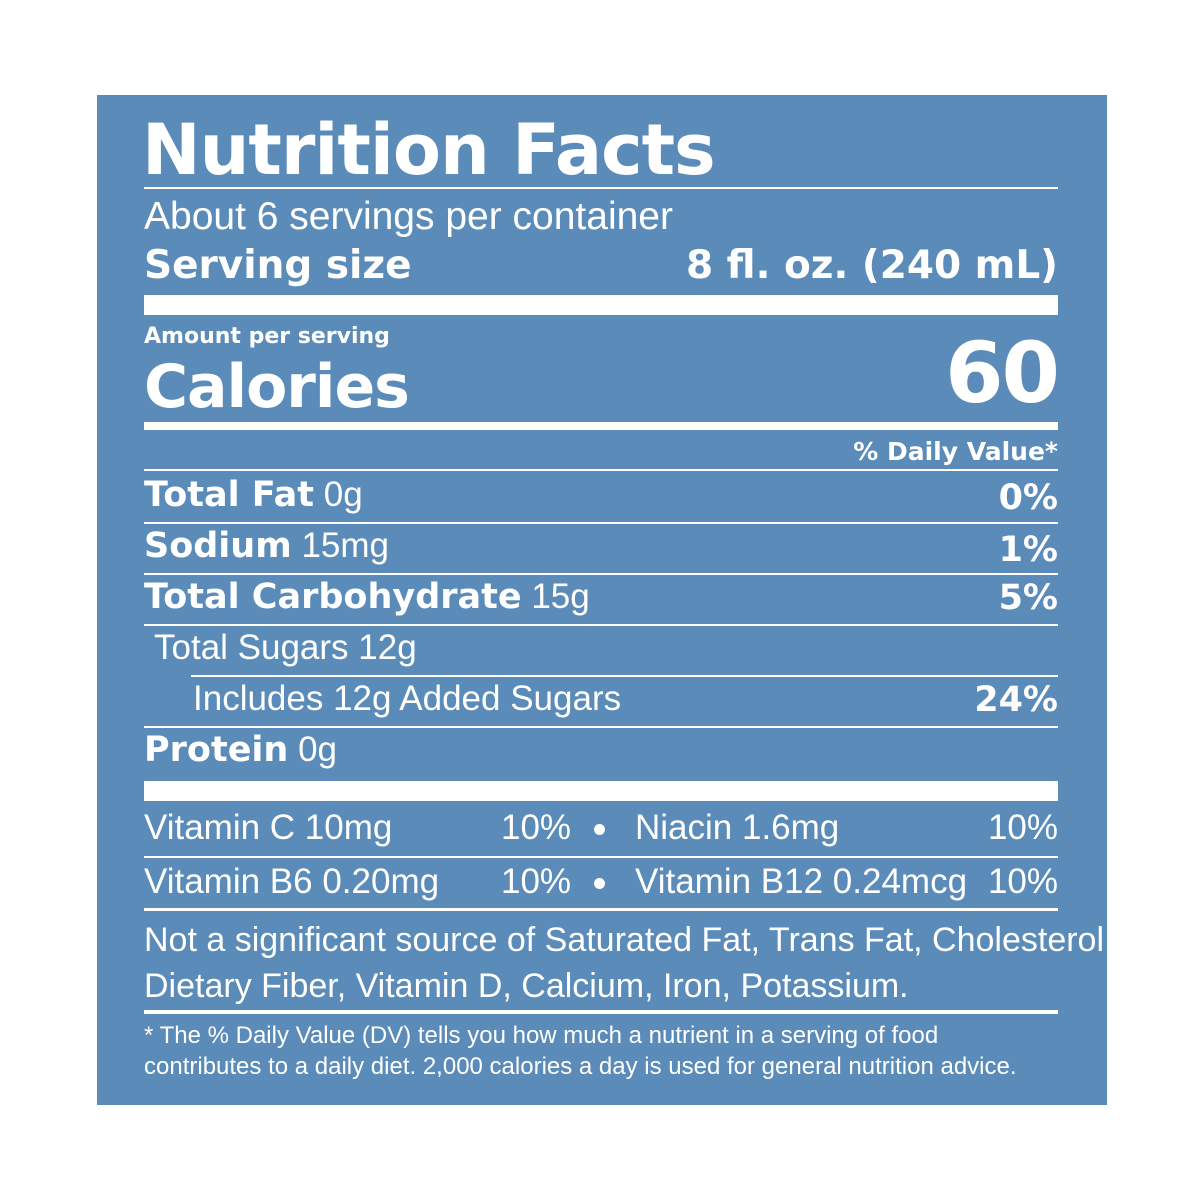 This screenshot has height=1200, width=1200. What do you see at coordinates (801, 881) in the screenshot?
I see `vitamin-name: Vitamin B12 0.24mcg` at bounding box center [801, 881].